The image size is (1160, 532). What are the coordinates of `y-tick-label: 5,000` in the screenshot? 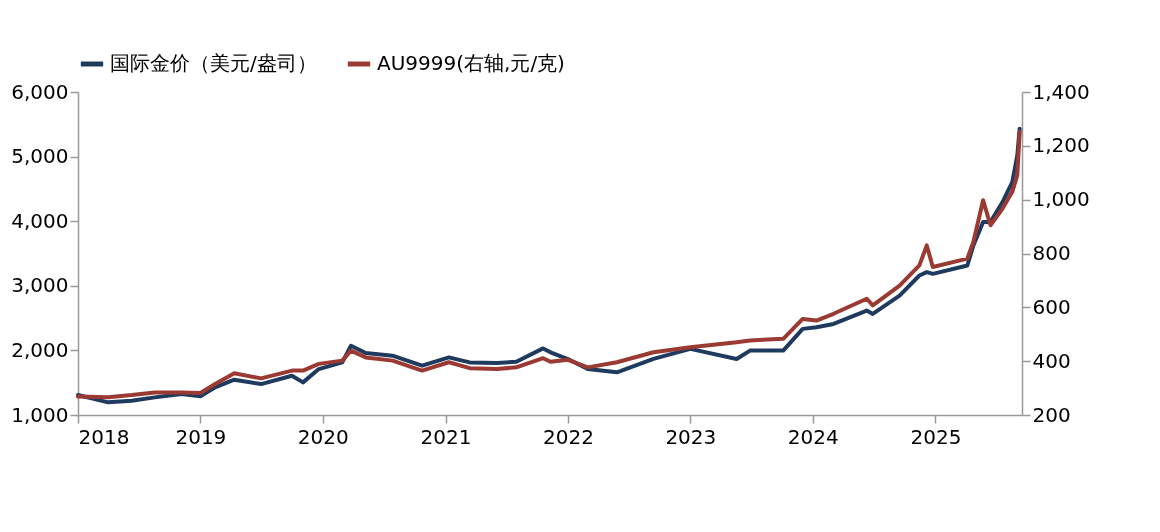 It's located at (40, 156).